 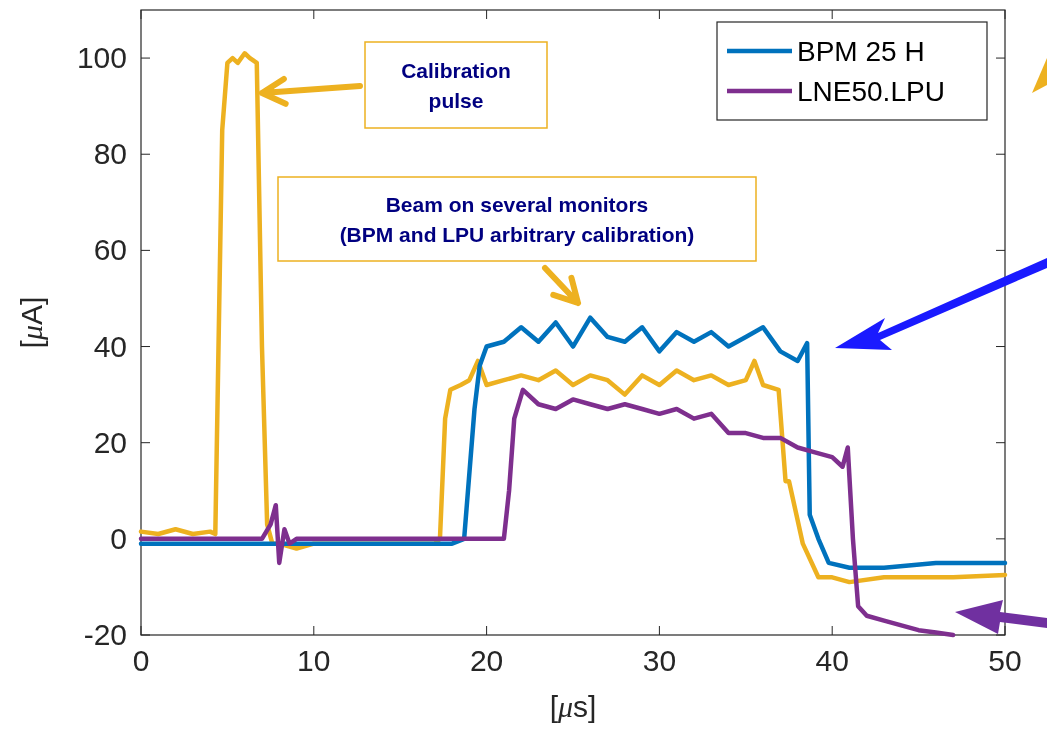 What do you see at coordinates (110, 250) in the screenshot?
I see `y-tick-label: 60` at bounding box center [110, 250].